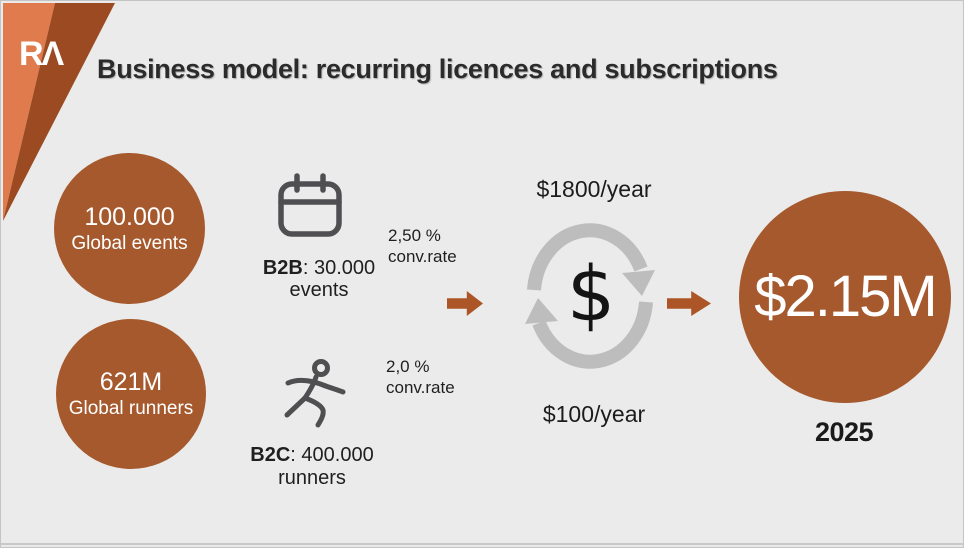 The width and height of the screenshot is (964, 548). I want to click on b2b-unit: events, so click(319, 290).